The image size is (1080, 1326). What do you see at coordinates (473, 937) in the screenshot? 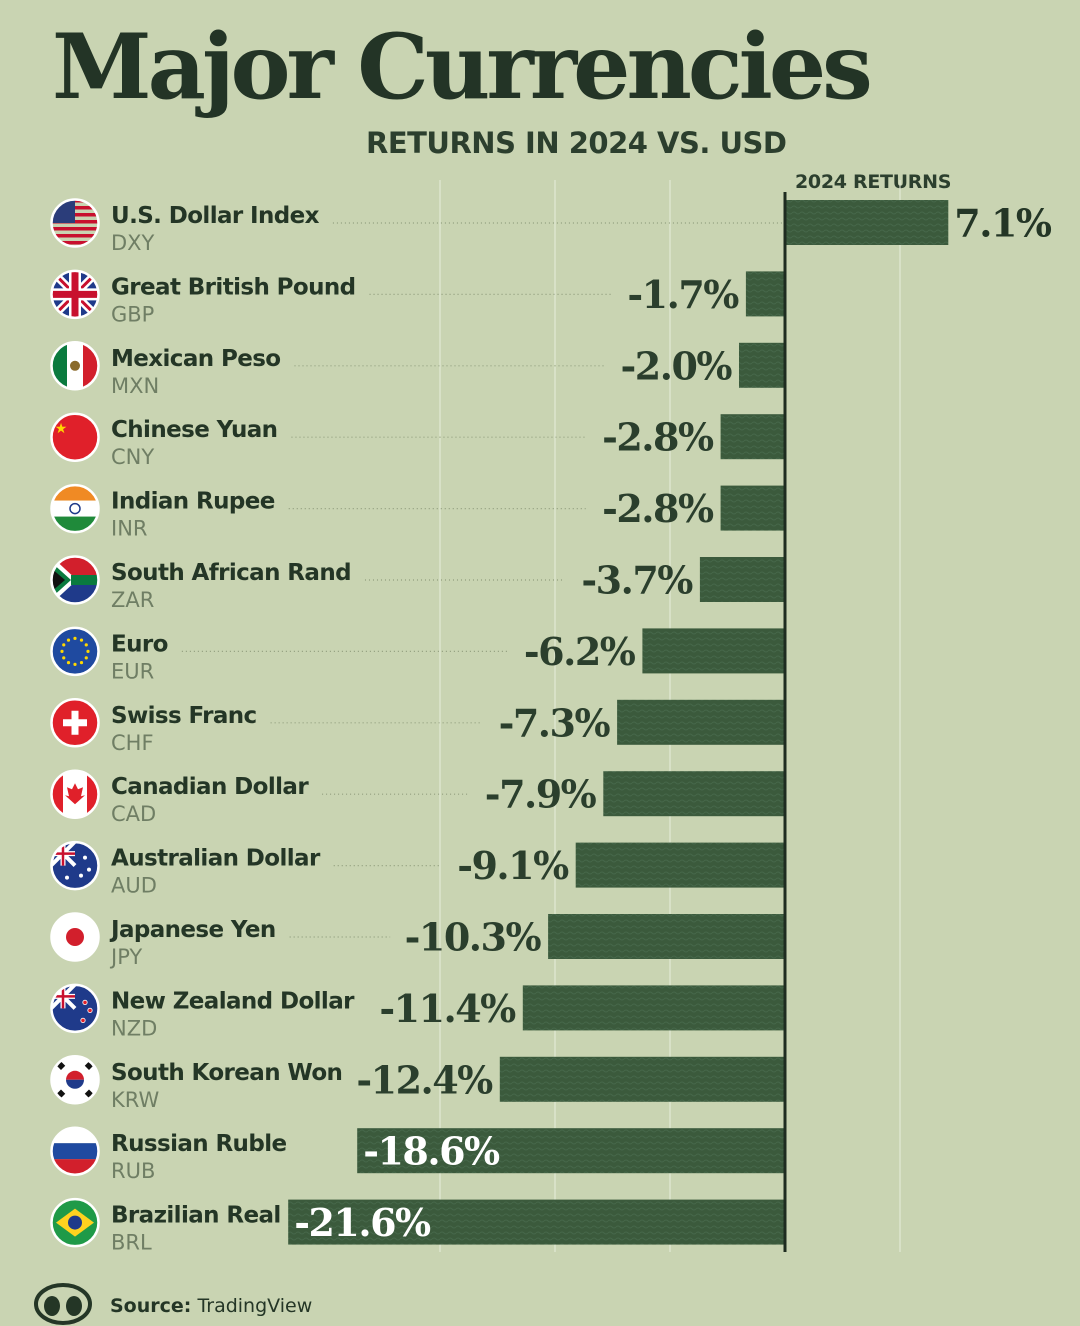
I see `value-label: -10.3%` at bounding box center [473, 937].